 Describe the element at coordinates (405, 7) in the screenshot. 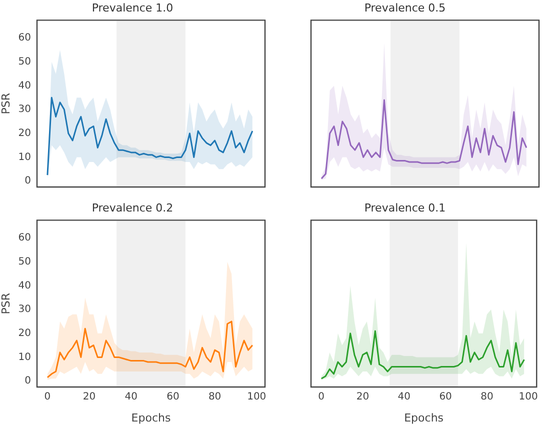

I see `chart-title: Prevalence 0.5` at that location.